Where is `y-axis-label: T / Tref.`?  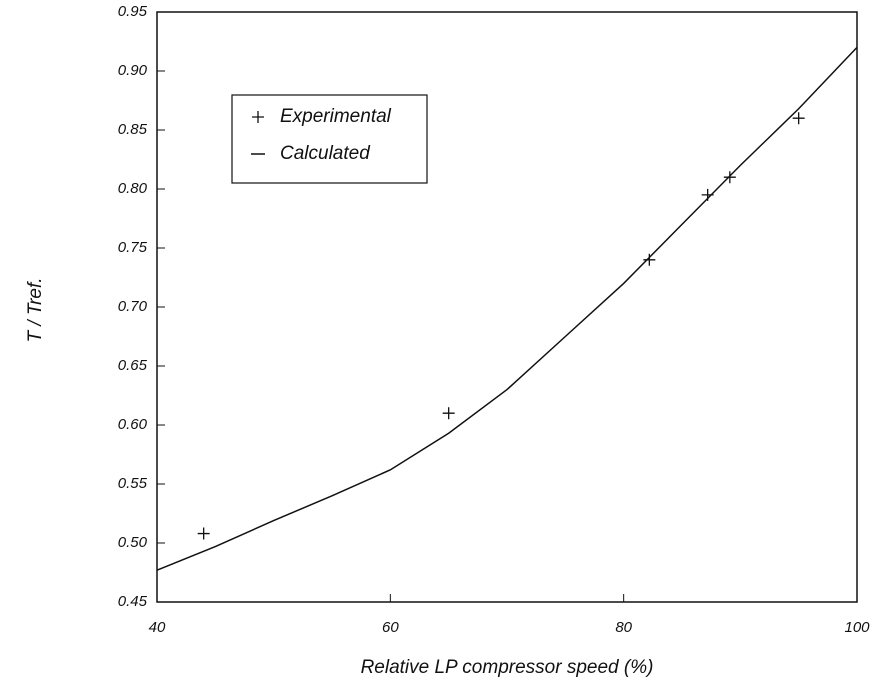 y-axis-label: T / Tref. is located at coordinates (35, 309).